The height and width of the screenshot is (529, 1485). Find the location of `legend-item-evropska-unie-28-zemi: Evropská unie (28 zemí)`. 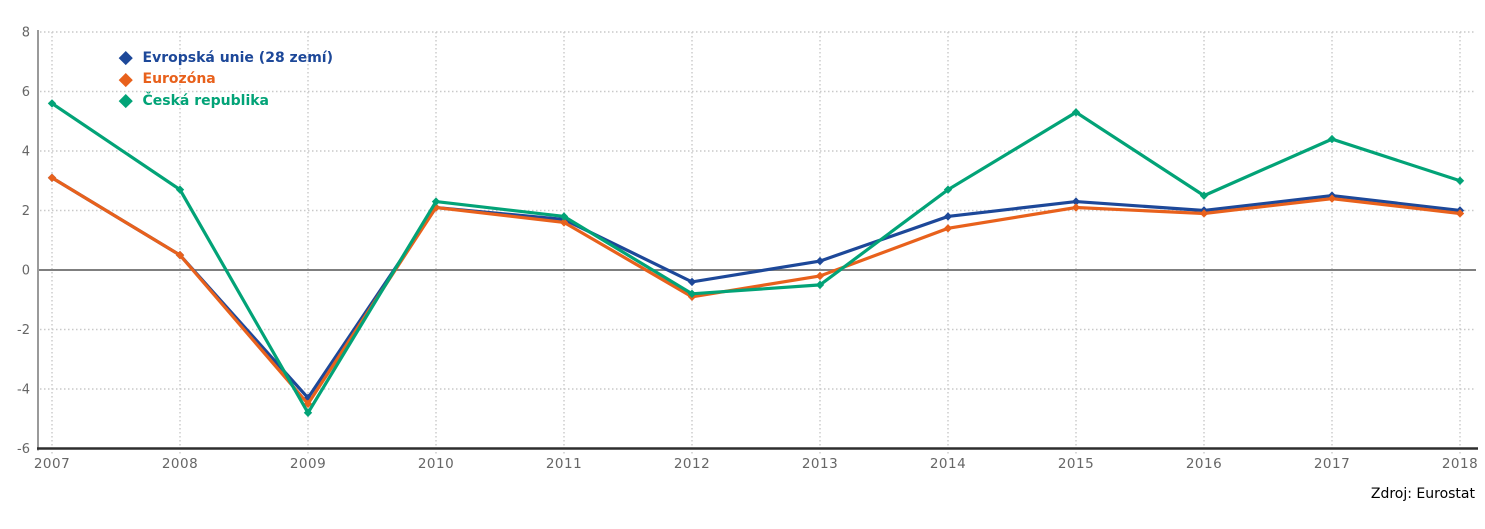

legend-item-evropska-unie-28-zemi: Evropská unie (28 zemí) is located at coordinates (225, 58).